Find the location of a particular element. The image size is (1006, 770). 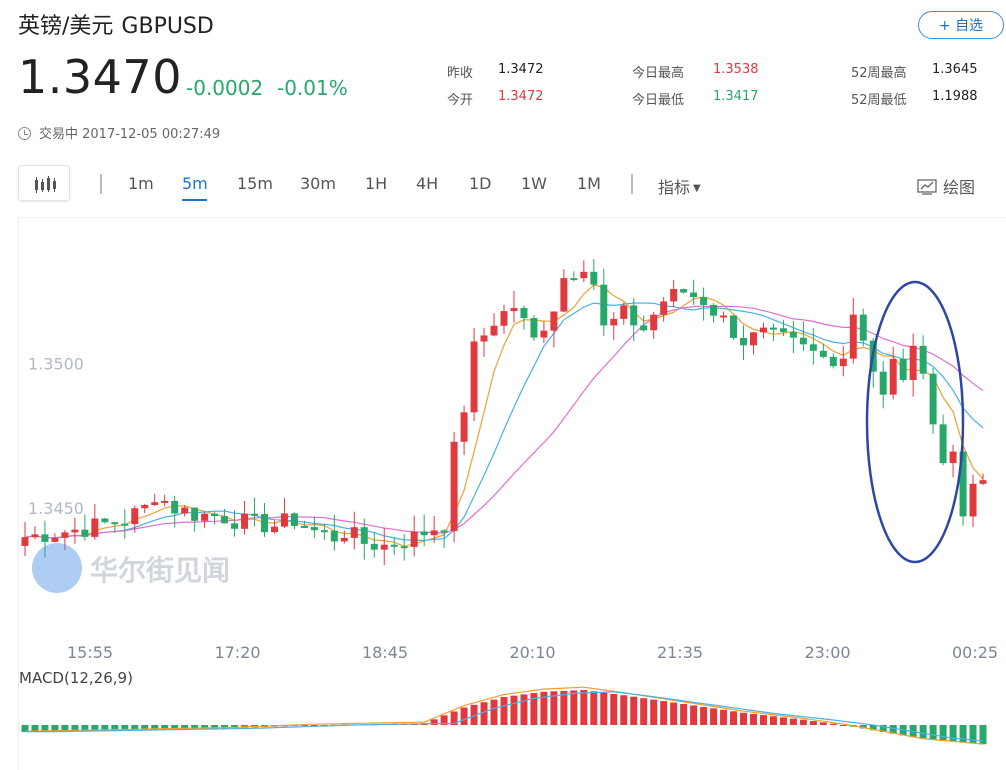

timeframe-5m: 5m is located at coordinates (195, 183).